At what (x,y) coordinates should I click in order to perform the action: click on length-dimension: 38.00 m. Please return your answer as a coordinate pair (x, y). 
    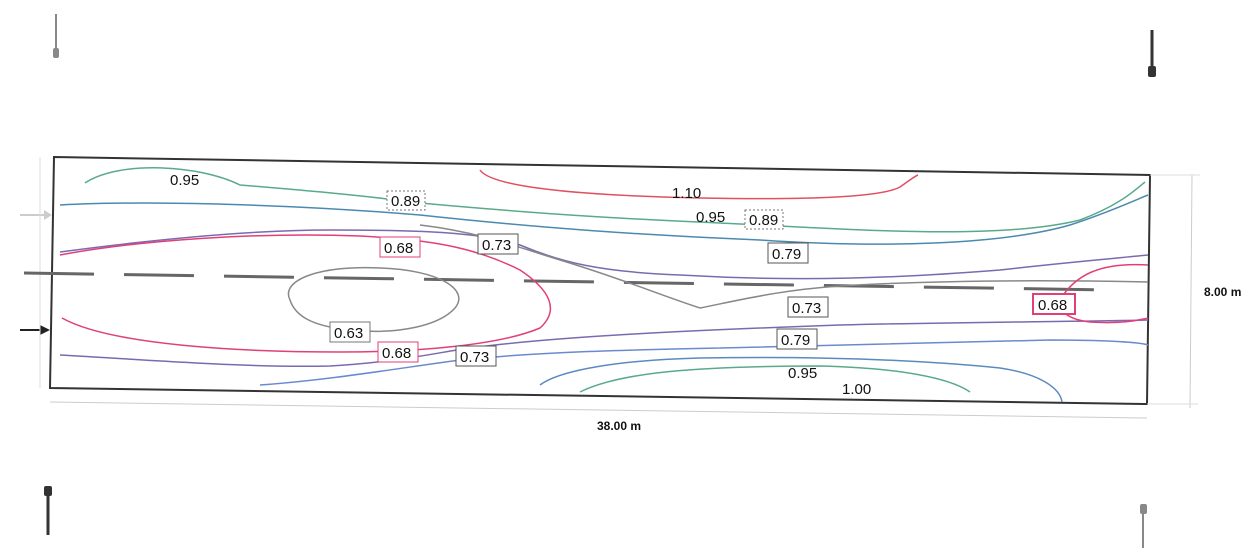
    Looking at the image, I should click on (598, 417).